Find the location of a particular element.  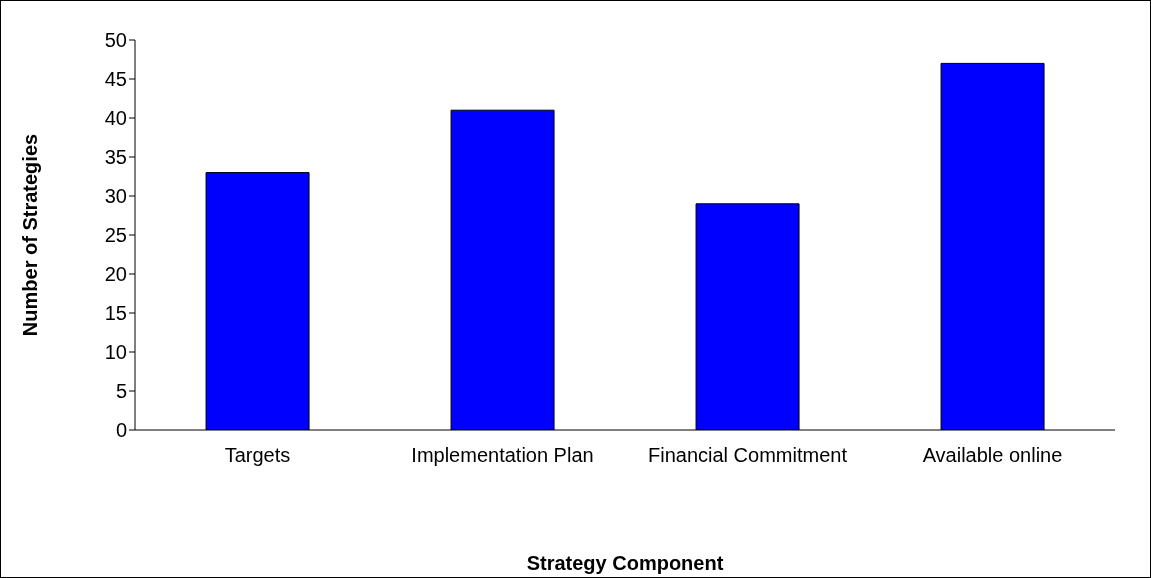

x-axis-title: Strategy Component is located at coordinates (625, 563).